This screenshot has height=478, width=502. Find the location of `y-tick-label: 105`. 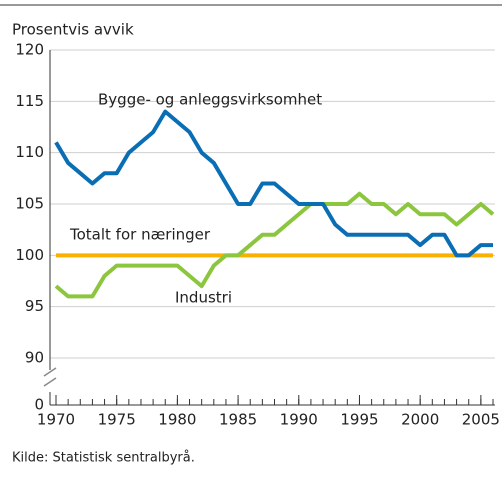

y-tick-label: 105 is located at coordinates (29, 204).